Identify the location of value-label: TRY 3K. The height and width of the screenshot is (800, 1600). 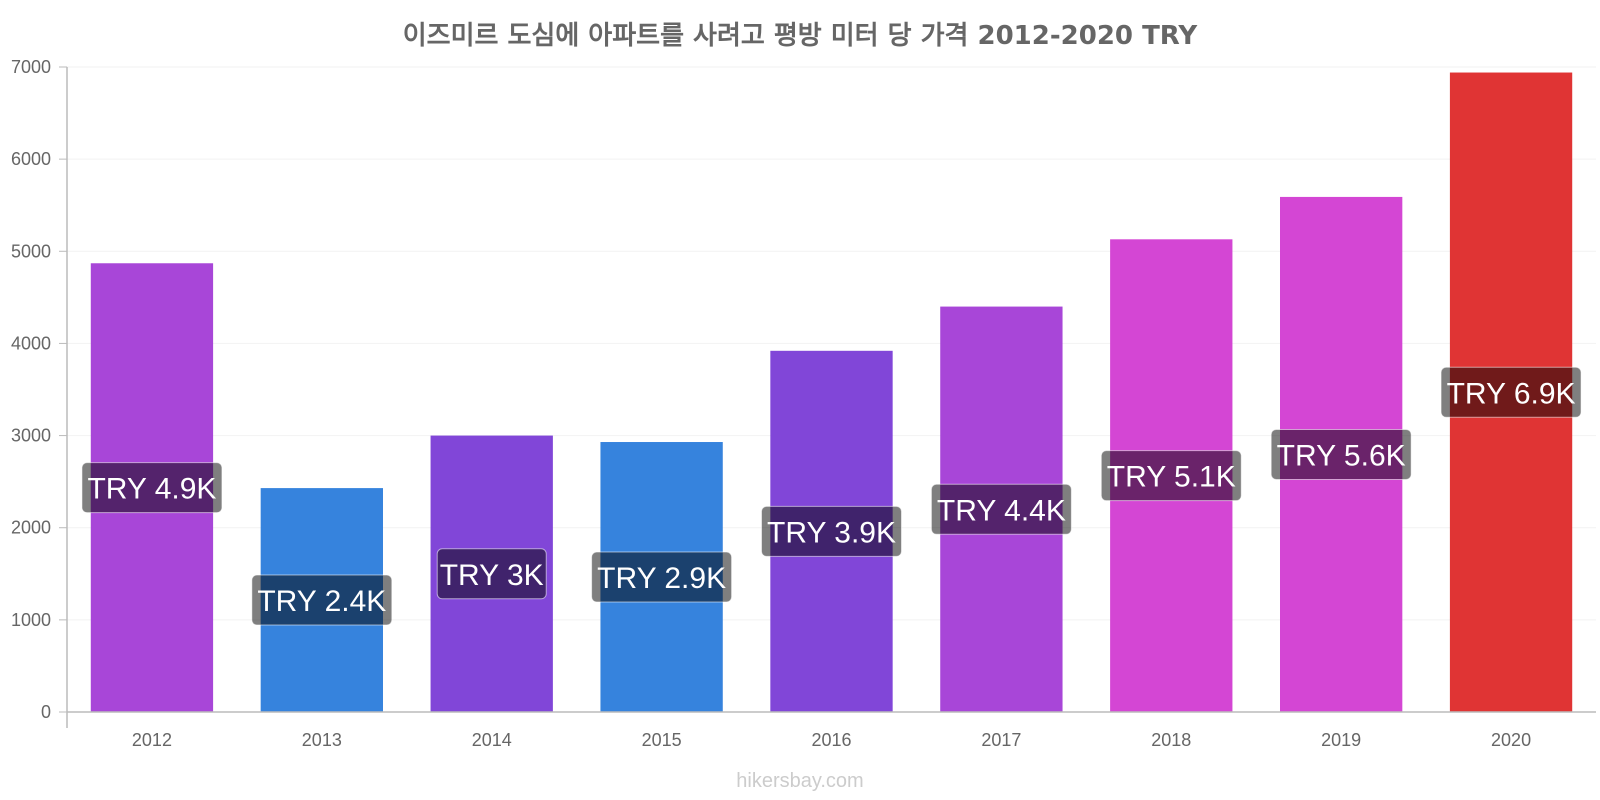
(491, 574).